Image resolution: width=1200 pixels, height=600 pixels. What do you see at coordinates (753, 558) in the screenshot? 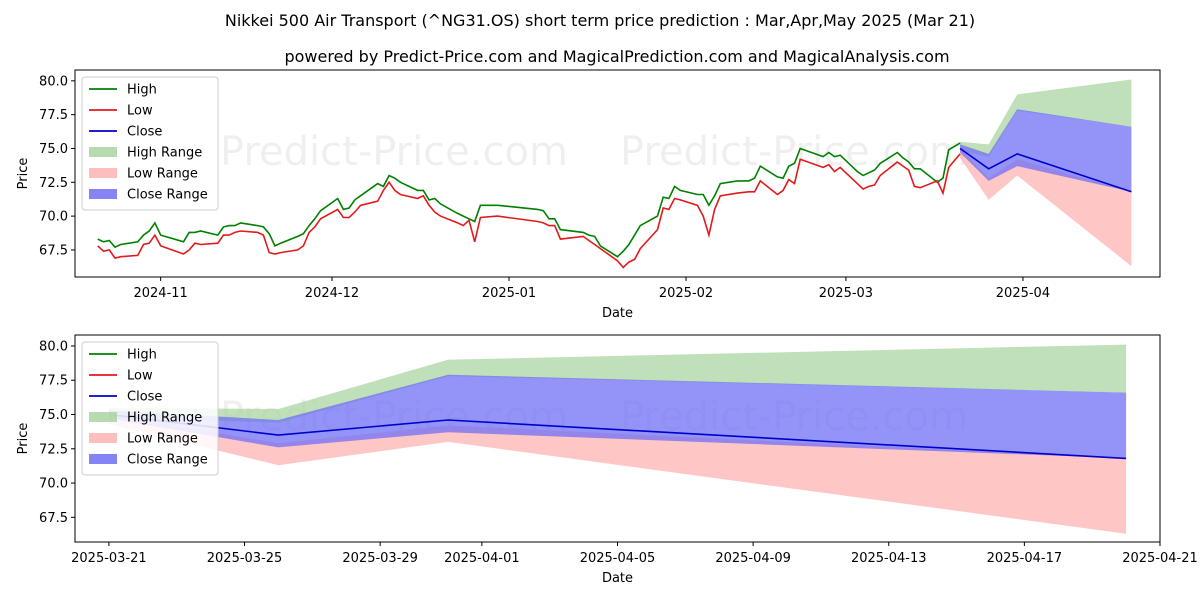
I see `x-tick-label: 2025-04-09` at bounding box center [753, 558].